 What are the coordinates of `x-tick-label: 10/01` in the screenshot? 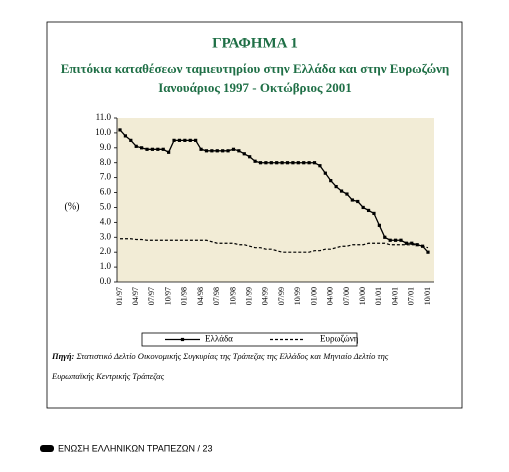 It's located at (427, 296).